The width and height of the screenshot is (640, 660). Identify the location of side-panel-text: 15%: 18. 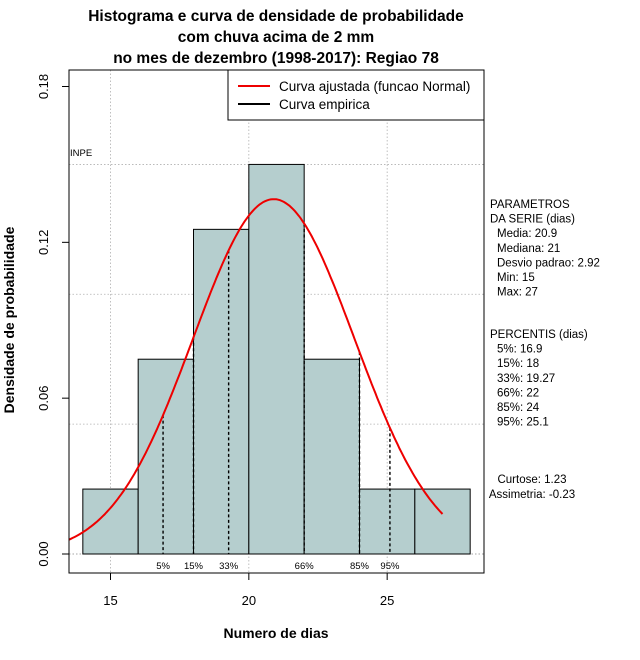
(518, 364).